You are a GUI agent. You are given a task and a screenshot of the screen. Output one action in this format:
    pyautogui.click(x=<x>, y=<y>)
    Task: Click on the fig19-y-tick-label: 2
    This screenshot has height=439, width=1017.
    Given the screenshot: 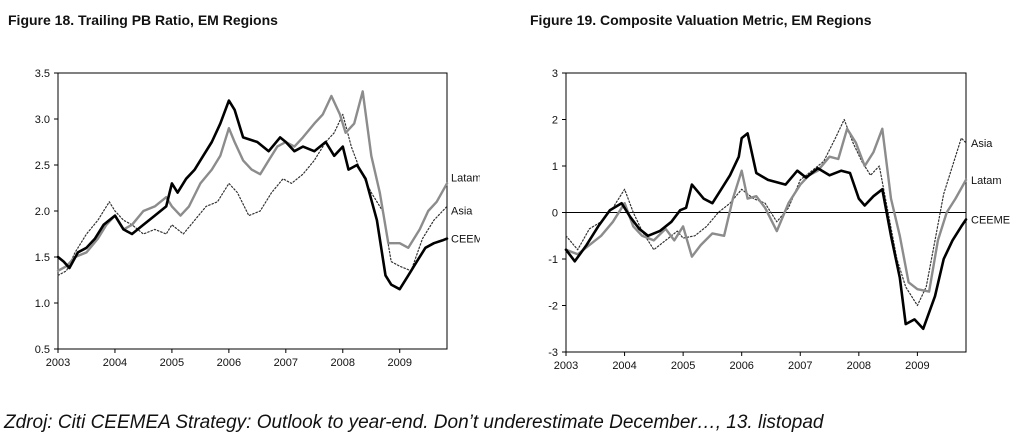 What is the action you would take?
    pyautogui.click(x=555, y=121)
    